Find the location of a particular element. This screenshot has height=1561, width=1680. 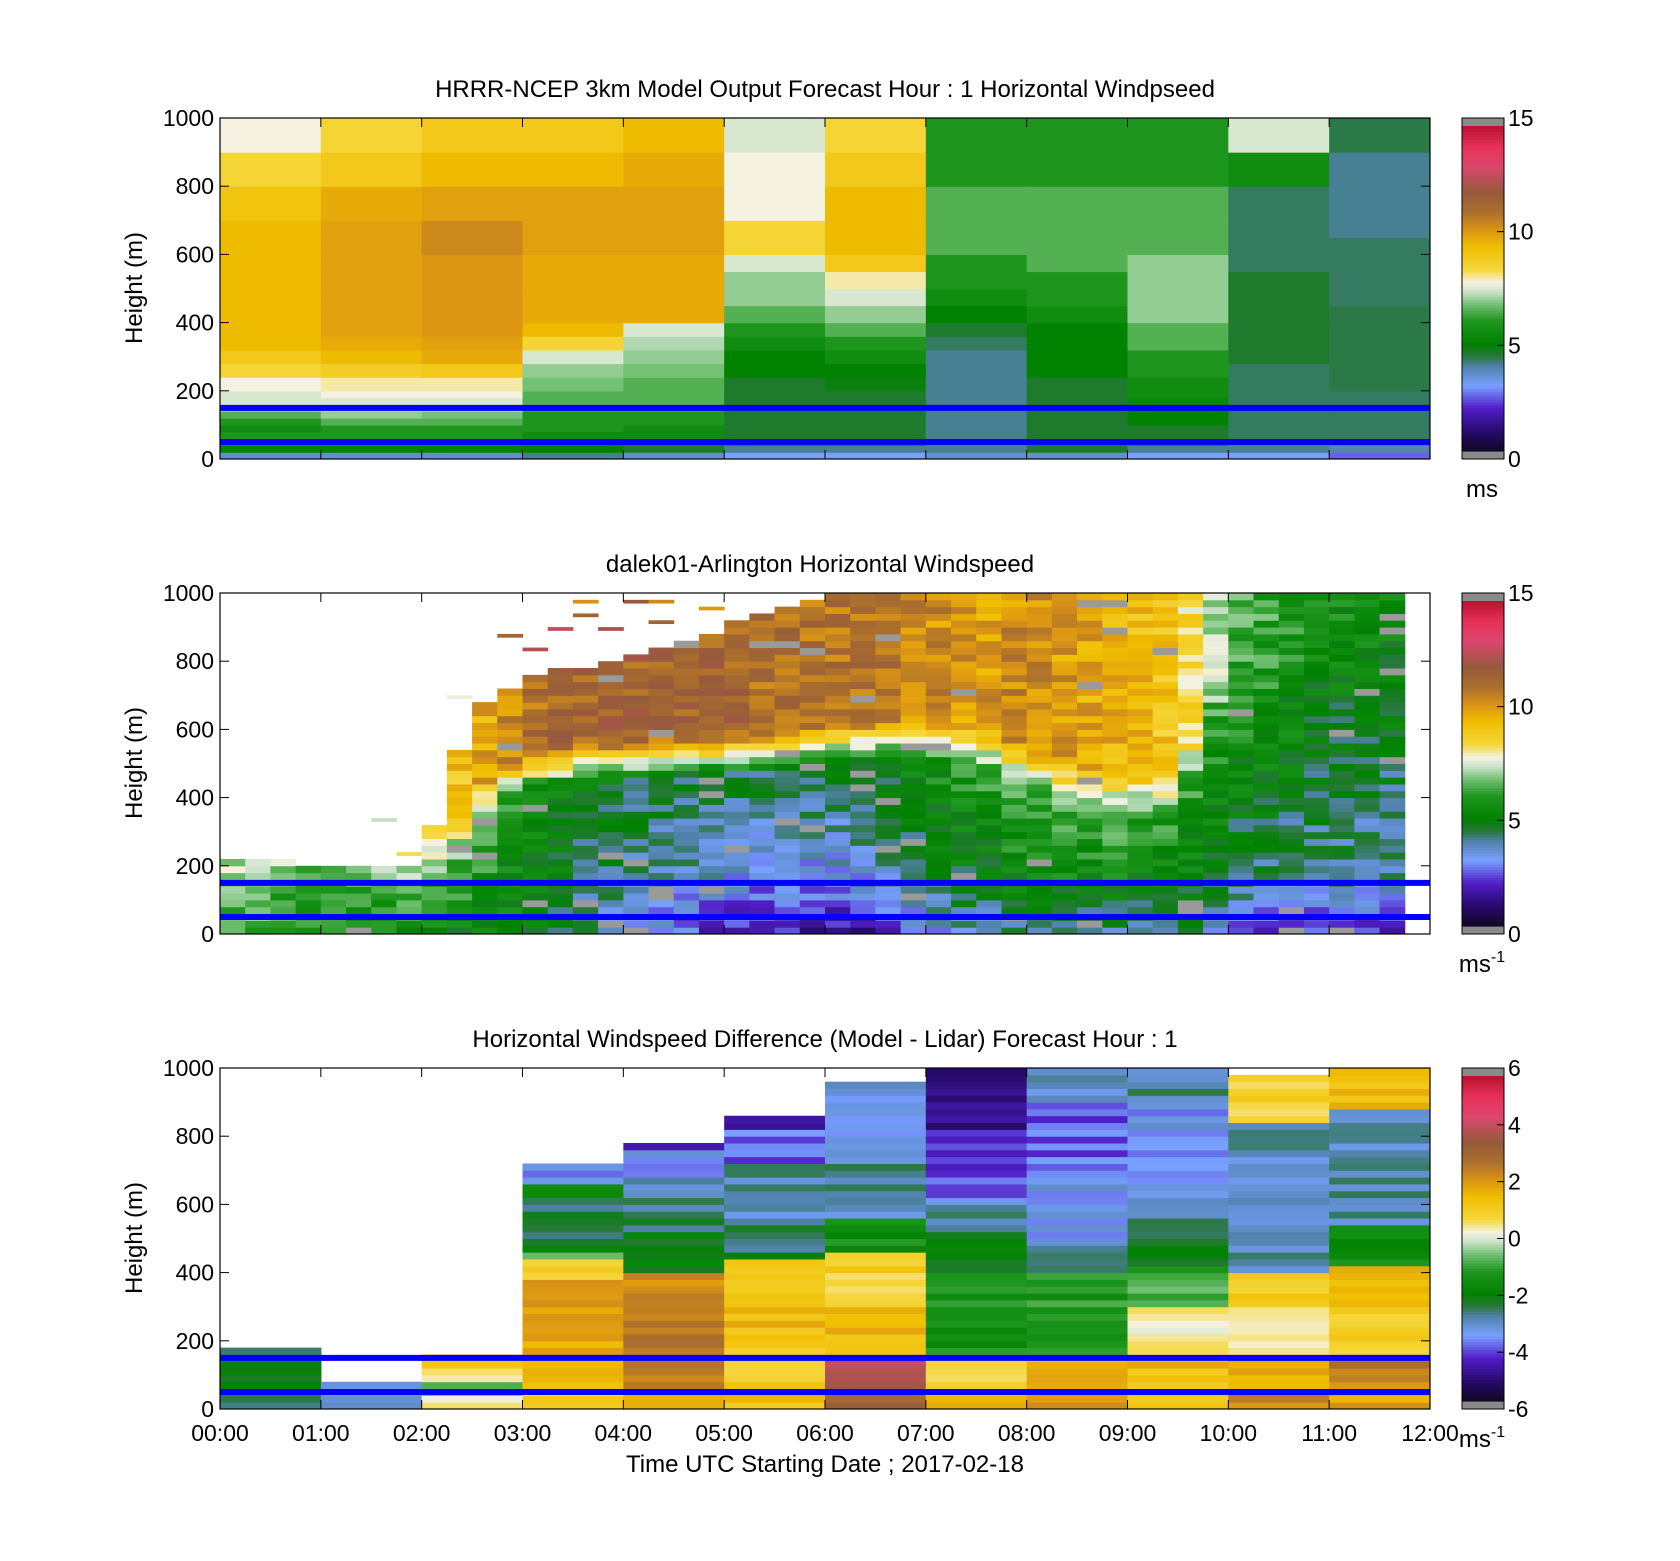

y-tick-label: 0 is located at coordinates (207, 1409).